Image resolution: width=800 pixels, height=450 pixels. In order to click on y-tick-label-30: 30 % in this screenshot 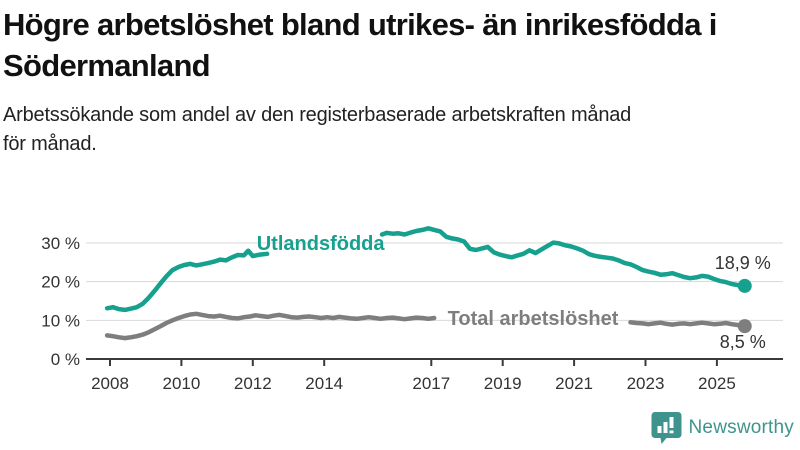, I will do `click(60, 243)`.